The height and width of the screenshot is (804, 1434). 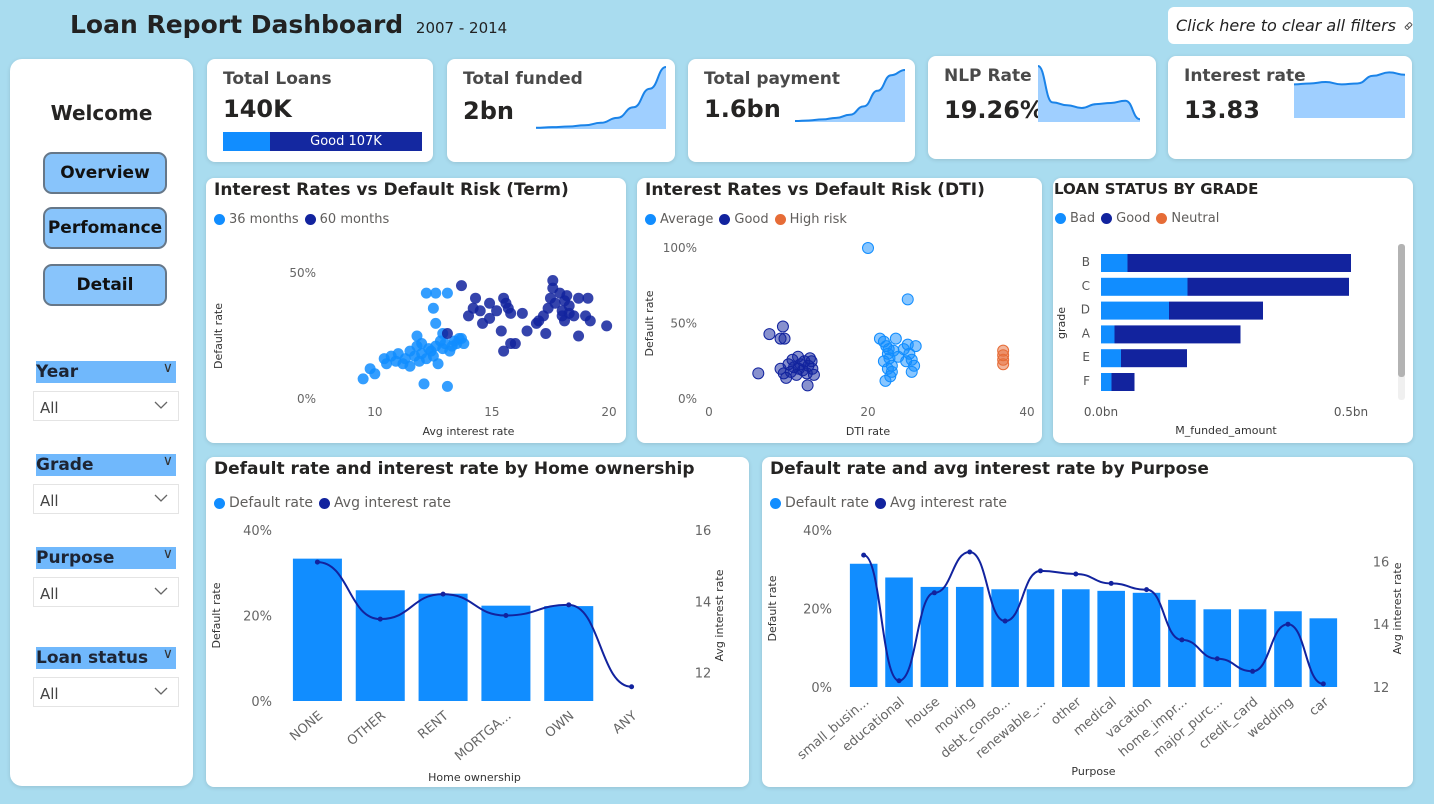 What do you see at coordinates (1290, 25) in the screenshot?
I see `clear-filters-button: Click here to clear all filters` at bounding box center [1290, 25].